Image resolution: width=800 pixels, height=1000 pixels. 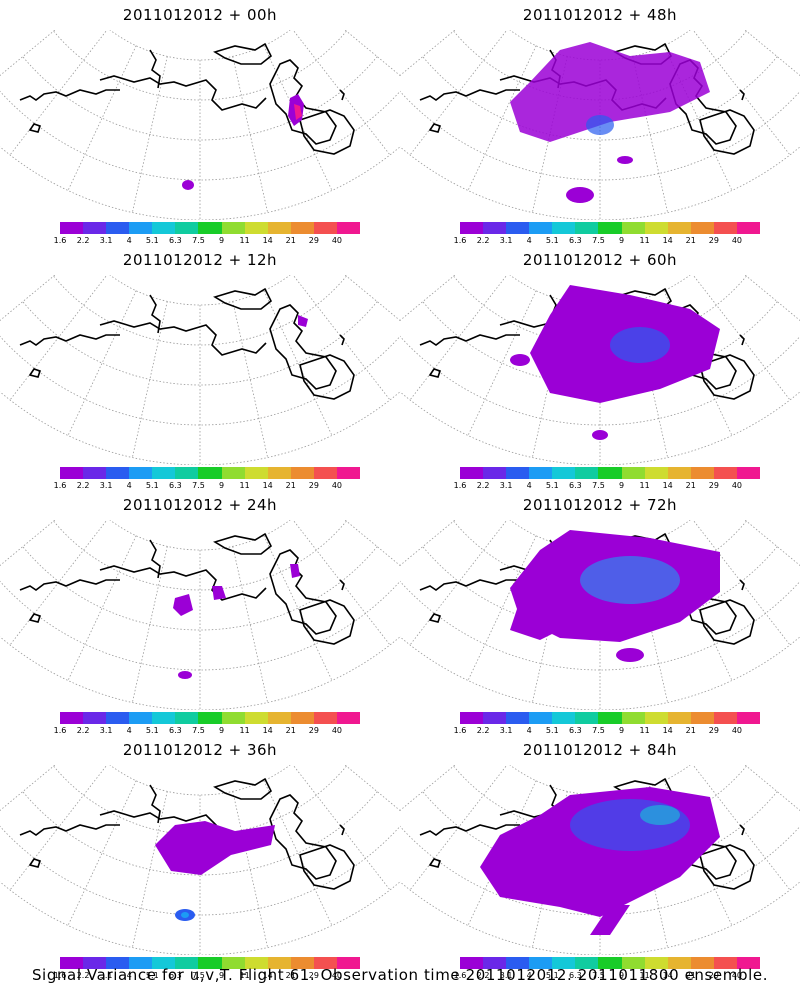 I want to click on map-36h, so click(x=200, y=860).